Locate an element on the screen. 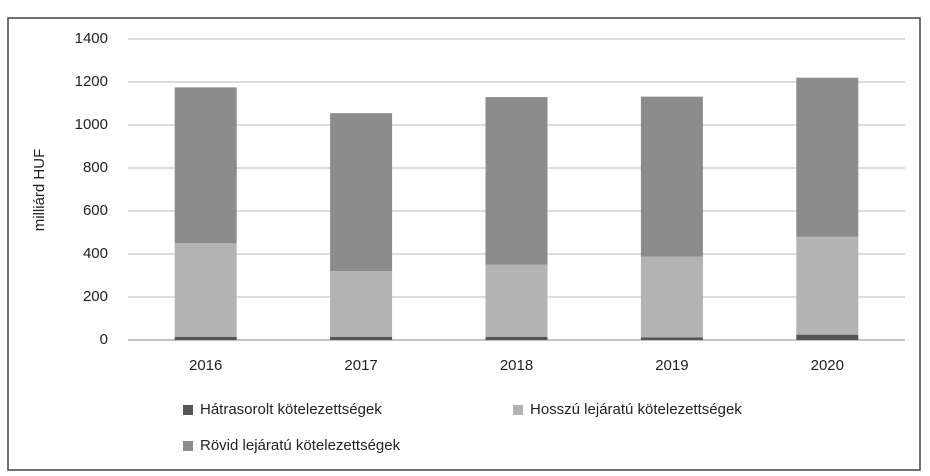 The height and width of the screenshot is (476, 930). x-tick-label: 2018 is located at coordinates (516, 365).